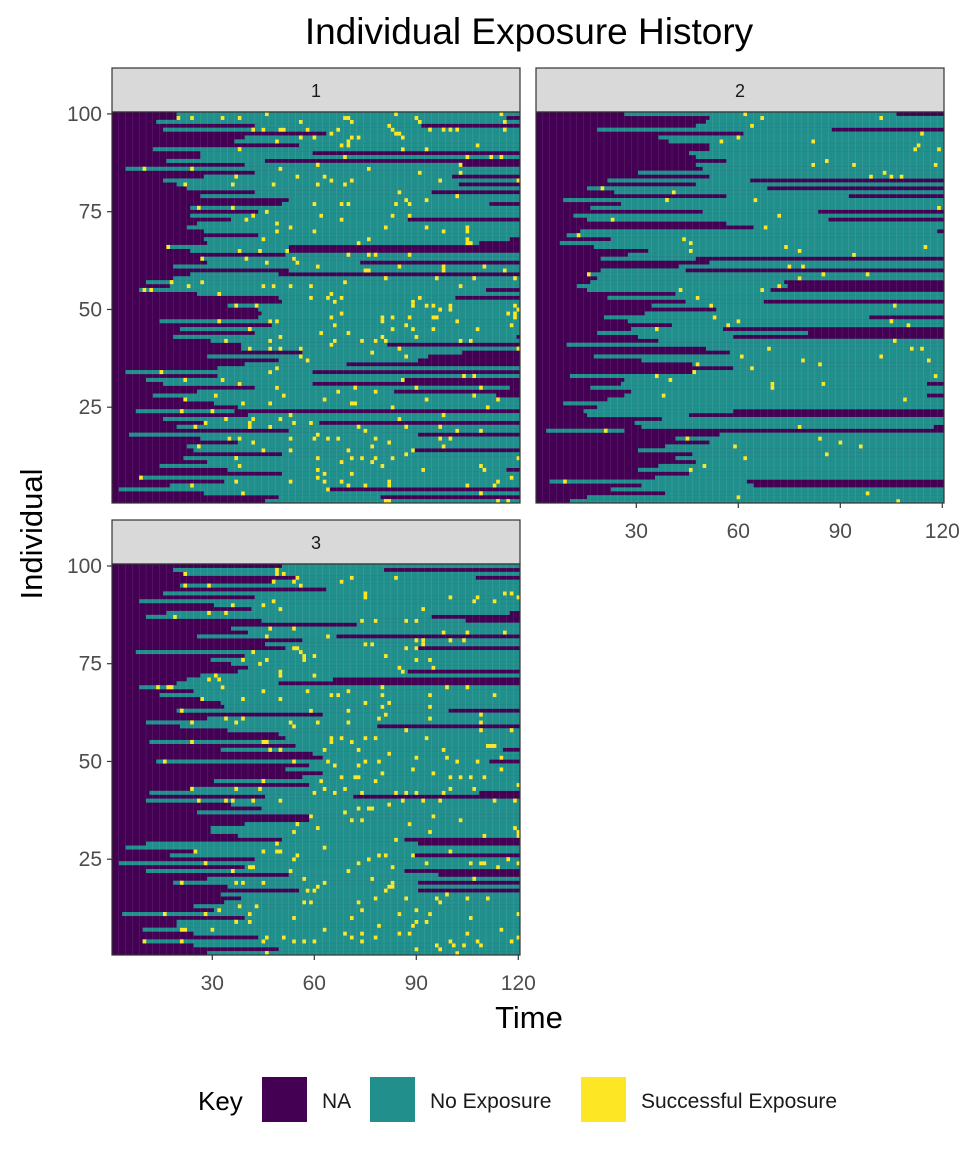 Image resolution: width=960 pixels, height=1152 pixels. What do you see at coordinates (316, 759) in the screenshot?
I see `panel-border` at bounding box center [316, 759].